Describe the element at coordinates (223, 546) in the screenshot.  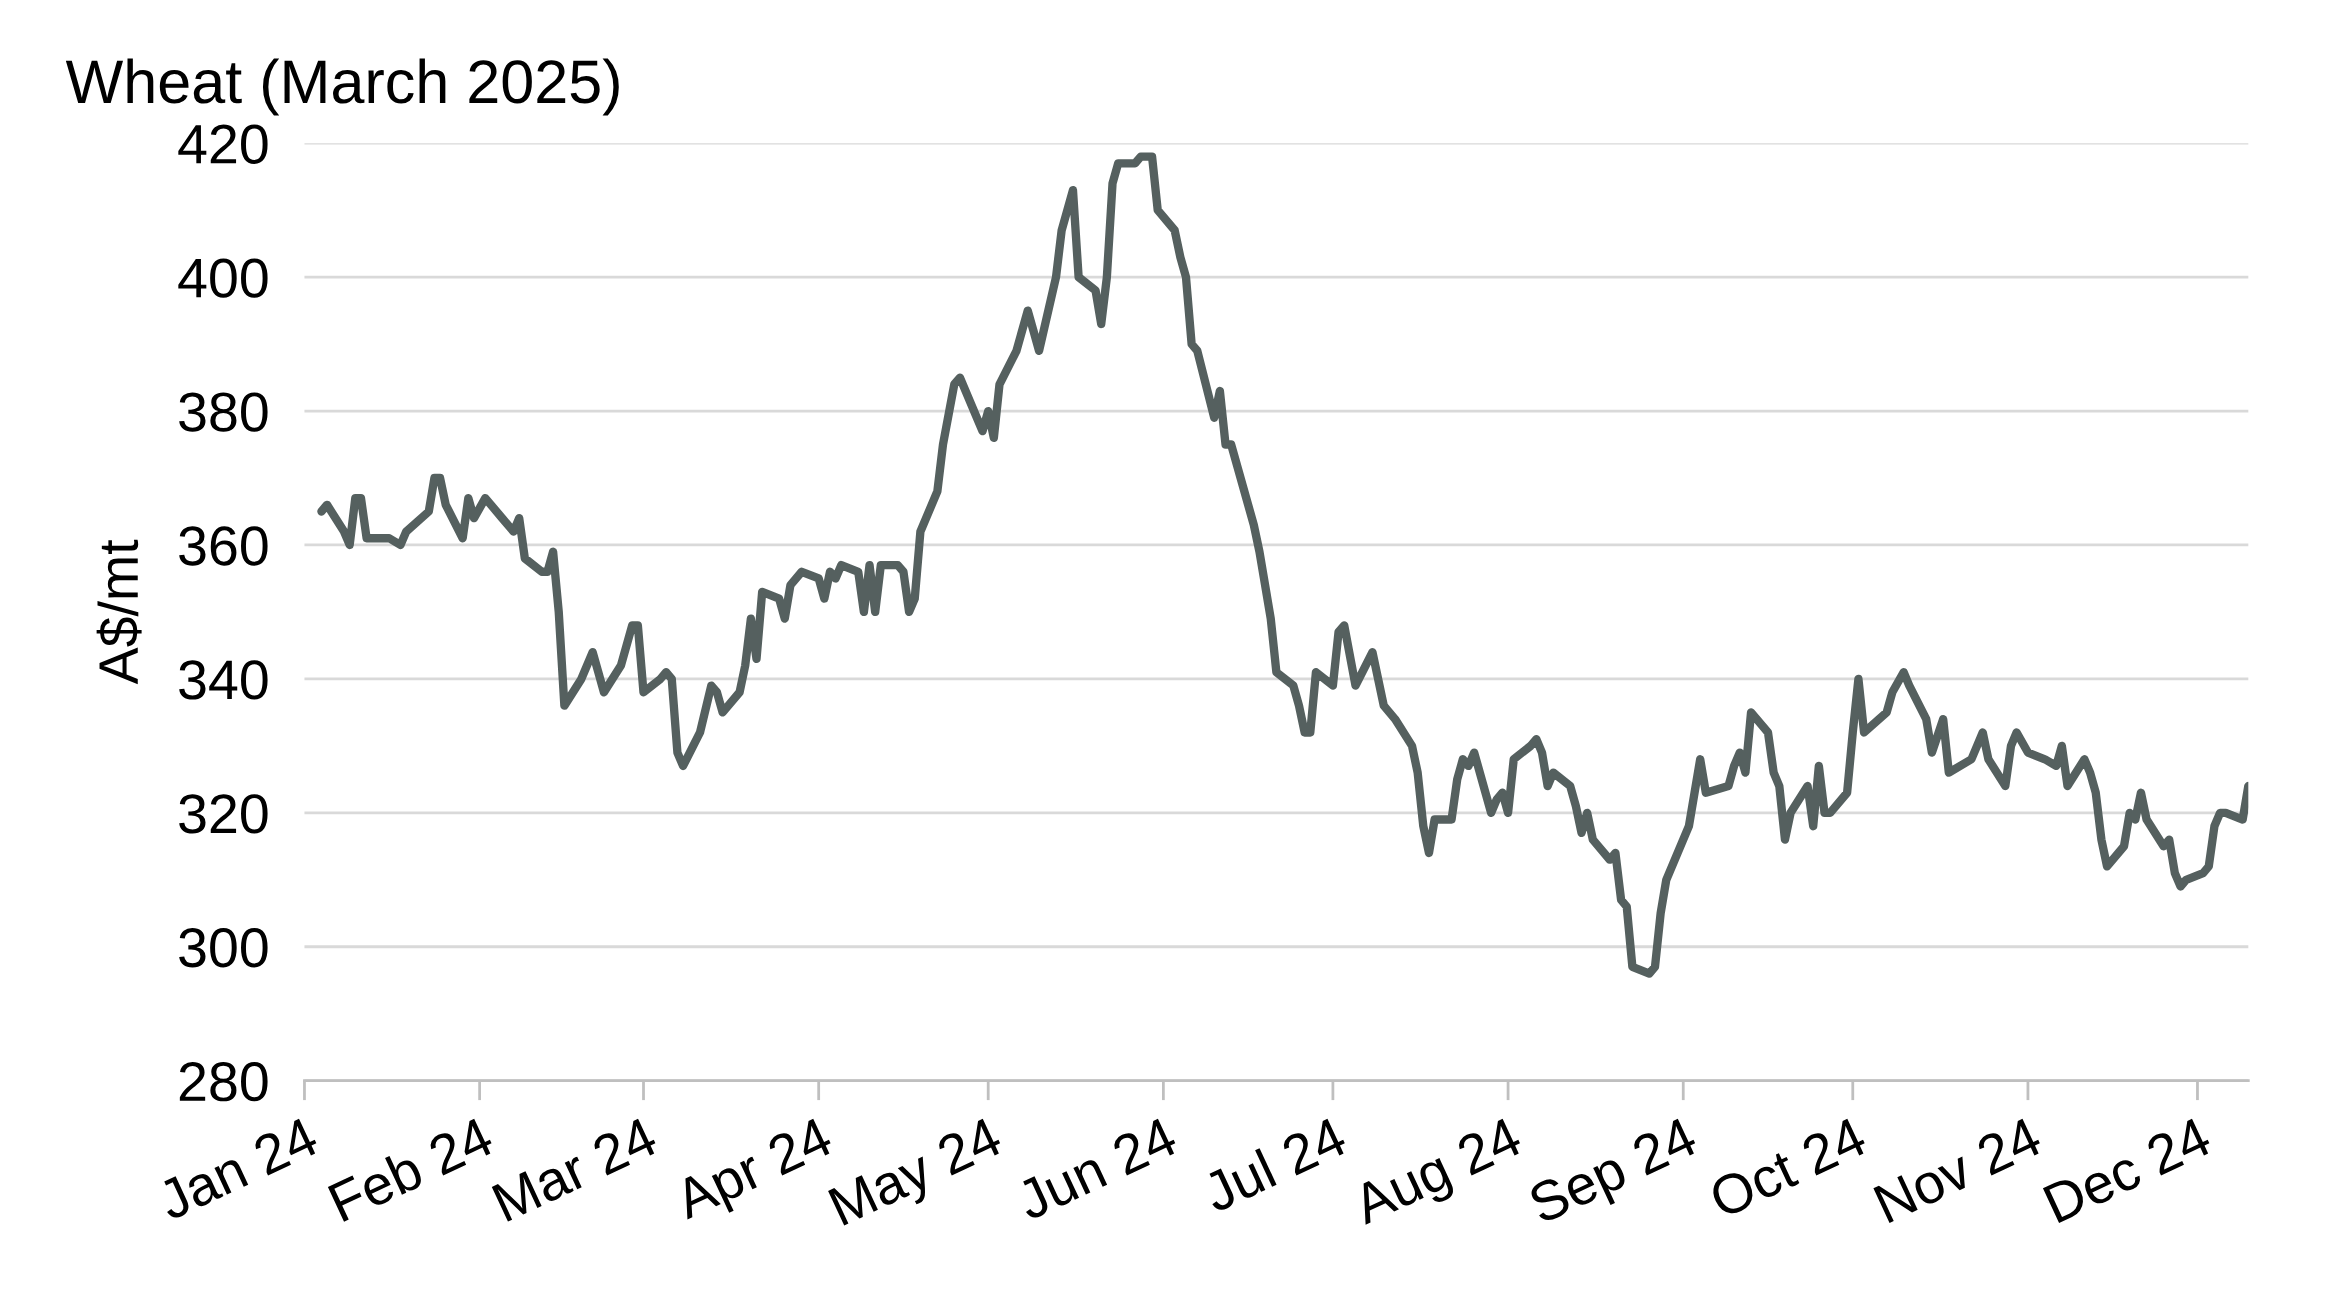
I see `y-tick-label: 360` at that location.